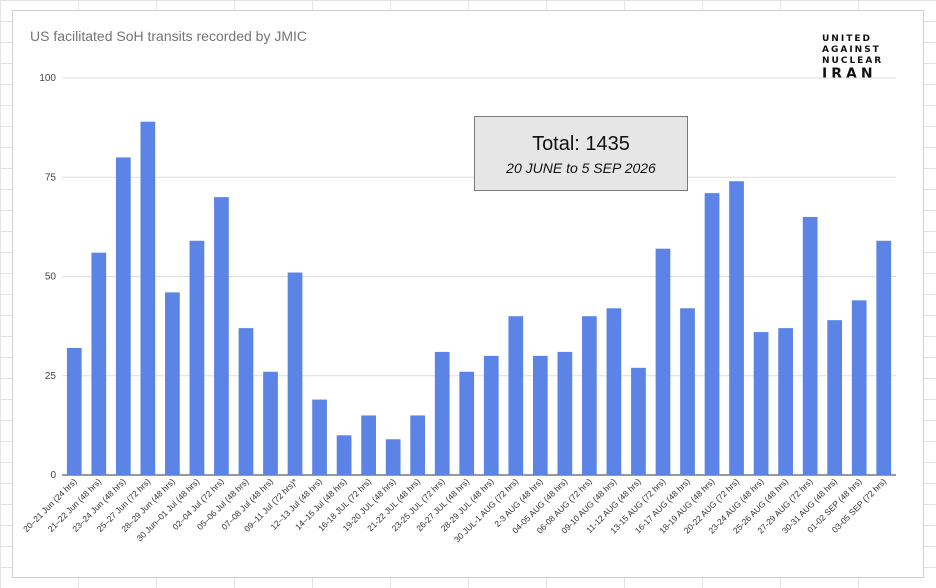  I want to click on y-tick-label: 75, so click(51, 177).